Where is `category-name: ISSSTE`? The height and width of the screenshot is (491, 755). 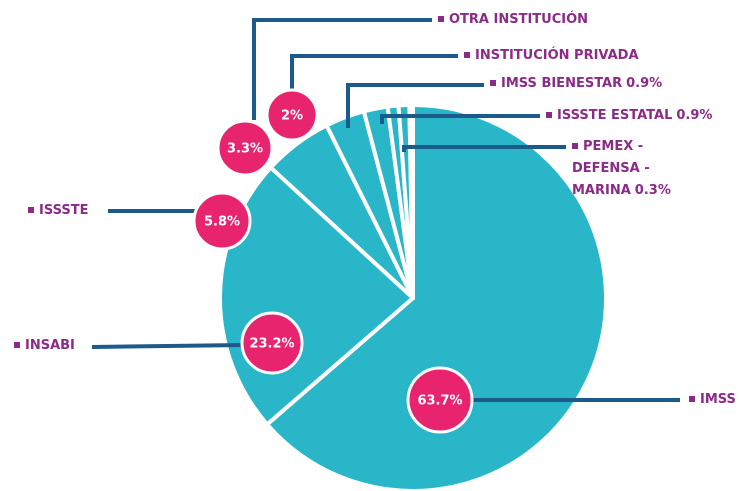 category-name: ISSSTE is located at coordinates (64, 210).